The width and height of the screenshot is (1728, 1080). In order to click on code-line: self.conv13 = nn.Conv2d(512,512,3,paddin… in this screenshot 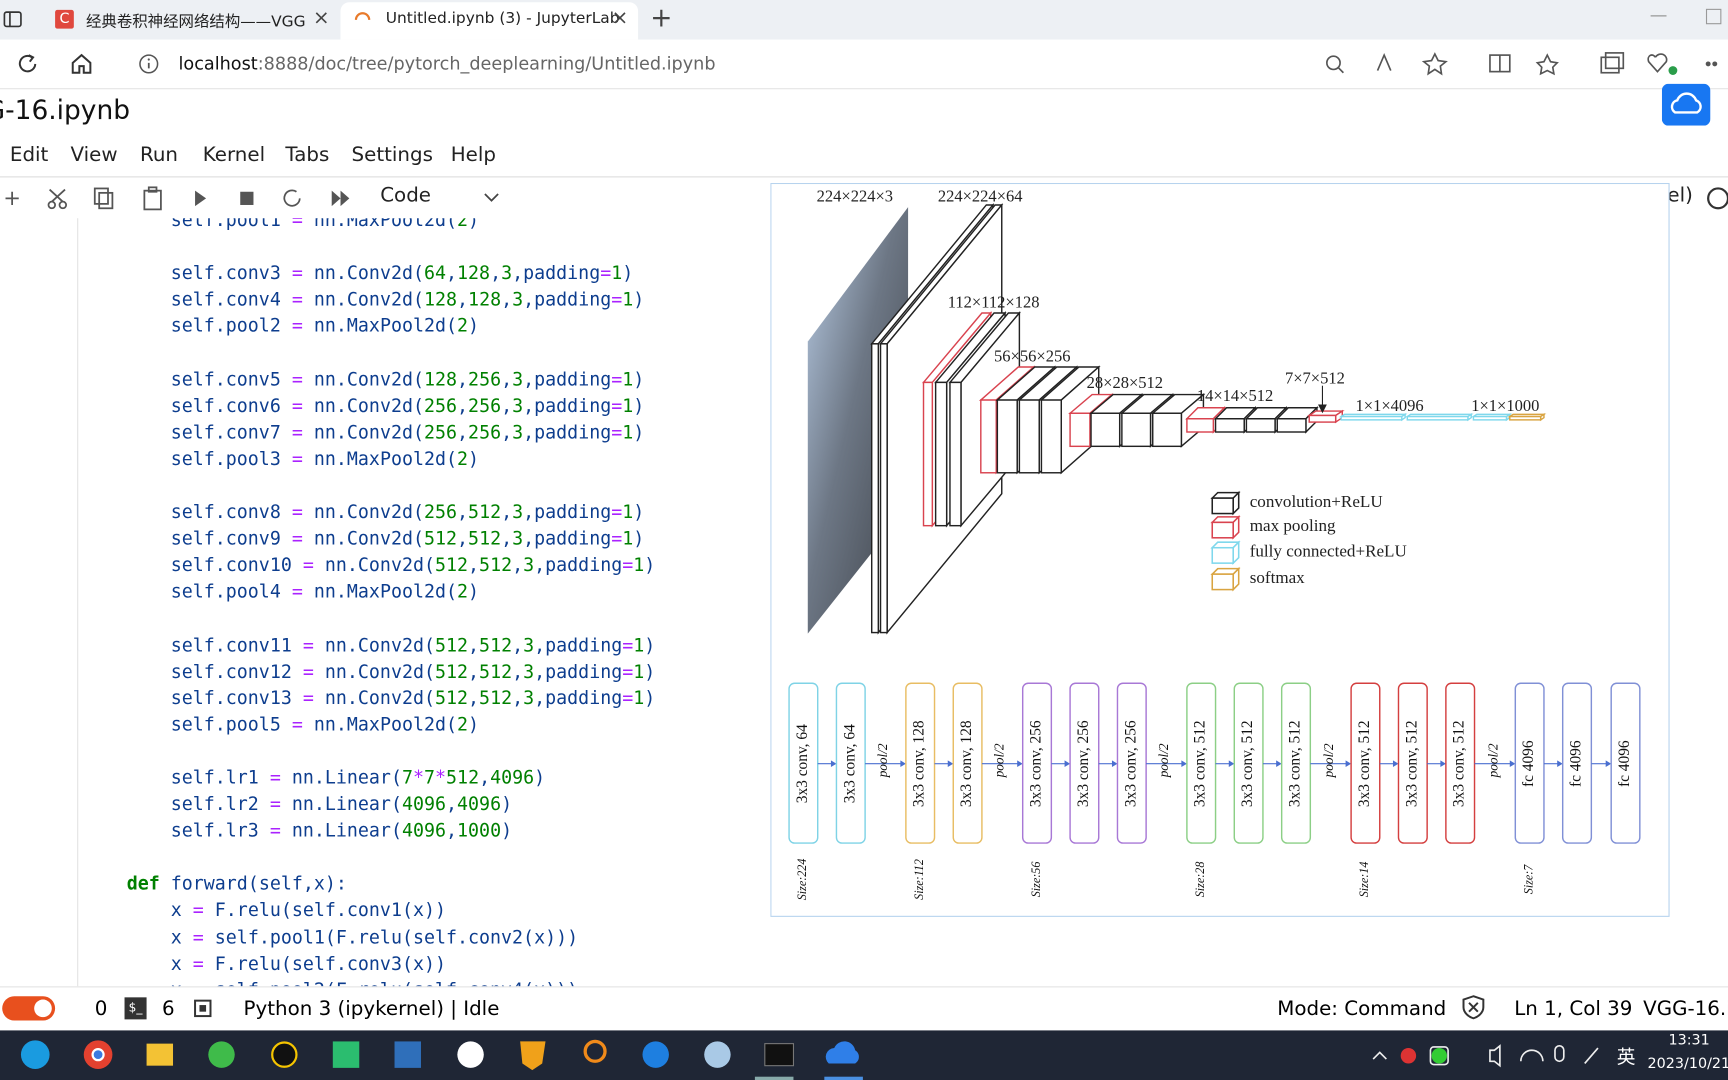, I will do `click(369, 698)`.